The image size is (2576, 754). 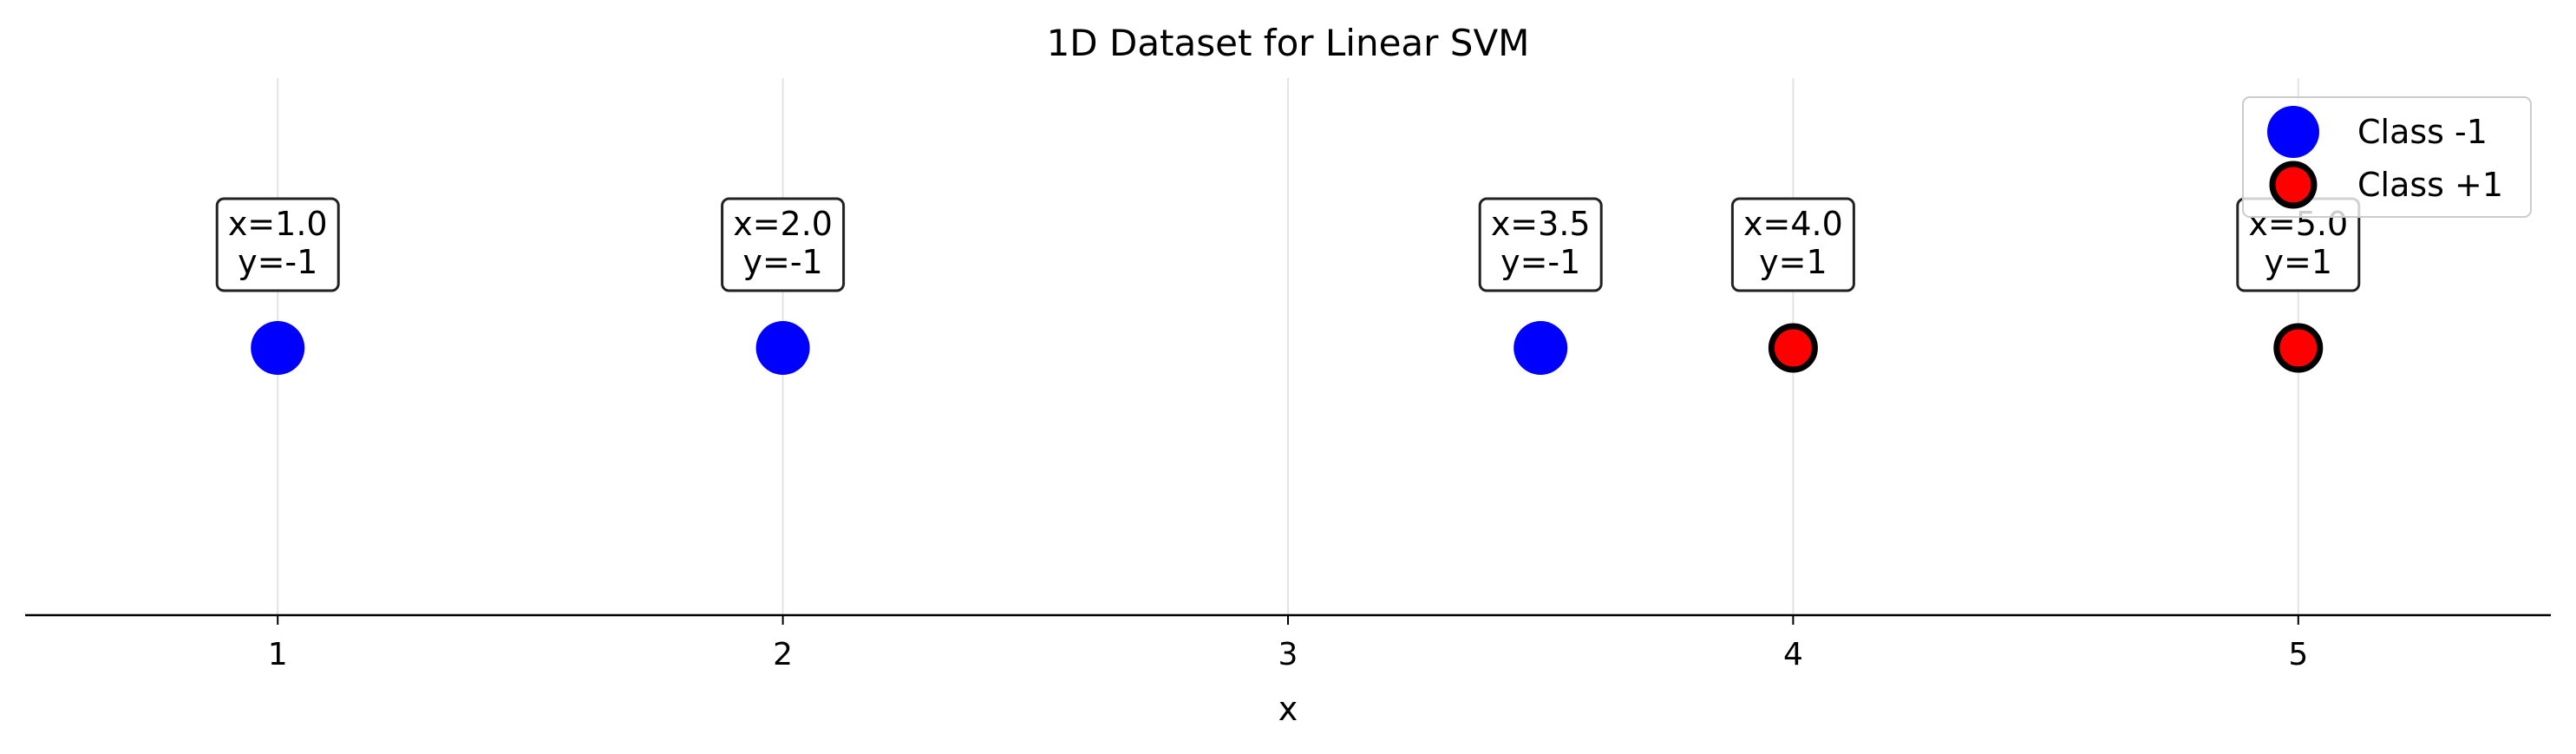 I want to click on annotation-y-x=2.0: y=-1, so click(x=782, y=262).